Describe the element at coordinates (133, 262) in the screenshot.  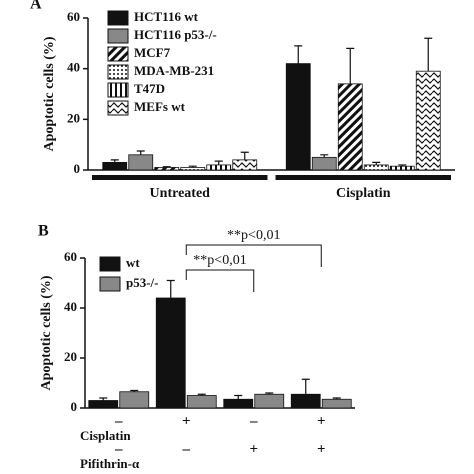
I see `legend-label: wt` at that location.